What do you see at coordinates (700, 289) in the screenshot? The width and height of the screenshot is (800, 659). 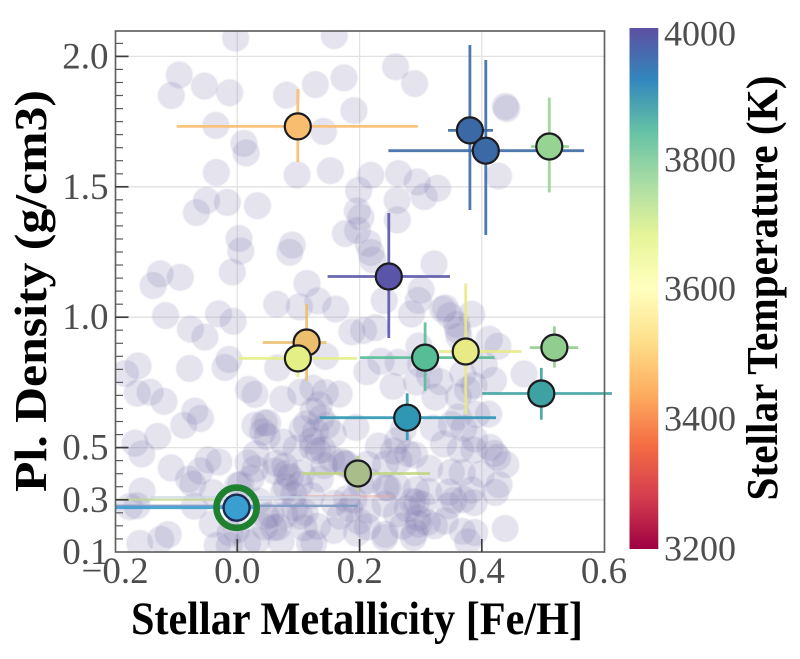 I see `svg-text: 3600` at bounding box center [700, 289].